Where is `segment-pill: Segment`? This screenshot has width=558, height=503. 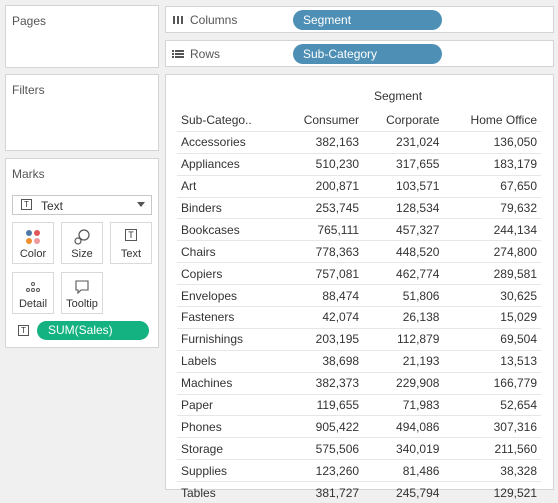
segment-pill: Segment is located at coordinates (367, 20).